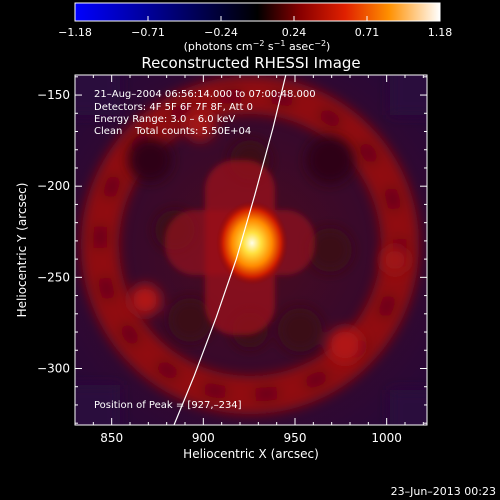 Image resolution: width=500 pixels, height=500 pixels. I want to click on annotation-time: 21–Aug–2004 06:56:14.000 to 07:00:48.000, so click(205, 94).